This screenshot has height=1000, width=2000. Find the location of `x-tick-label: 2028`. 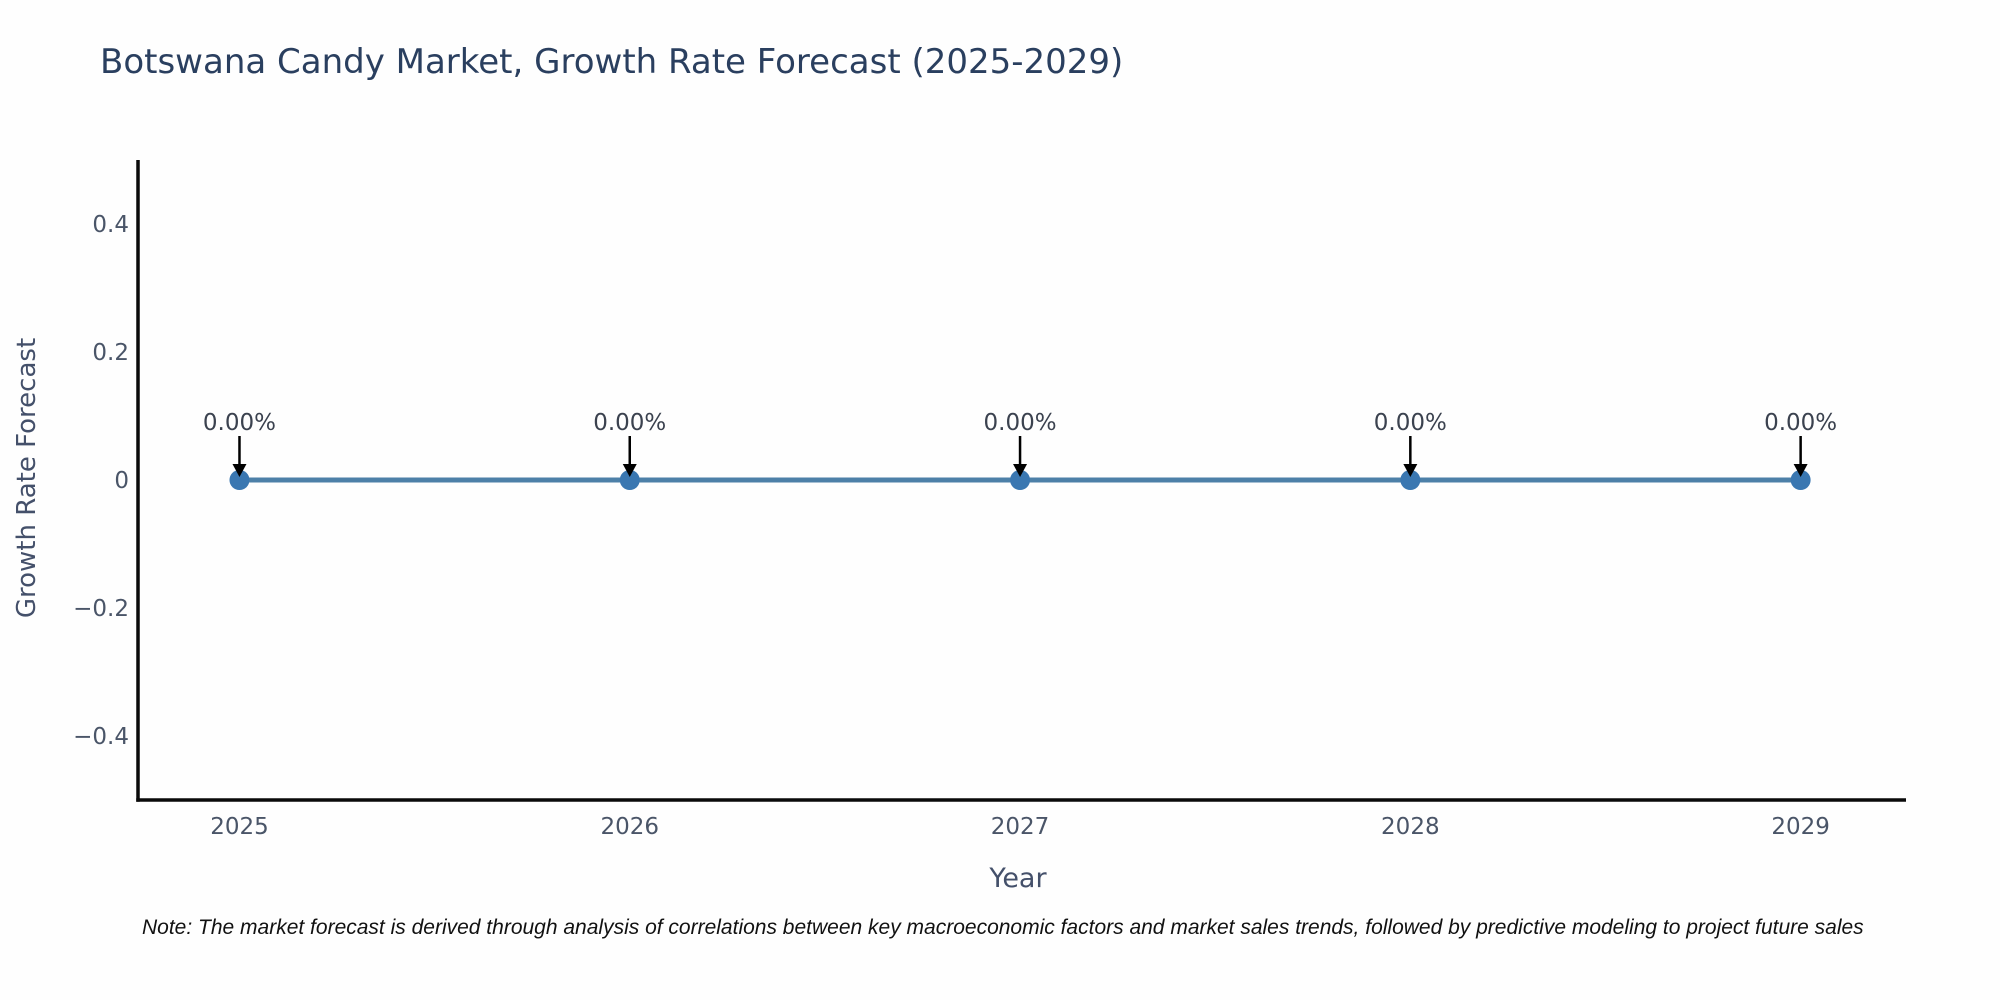

x-tick-label: 2028 is located at coordinates (1410, 827).